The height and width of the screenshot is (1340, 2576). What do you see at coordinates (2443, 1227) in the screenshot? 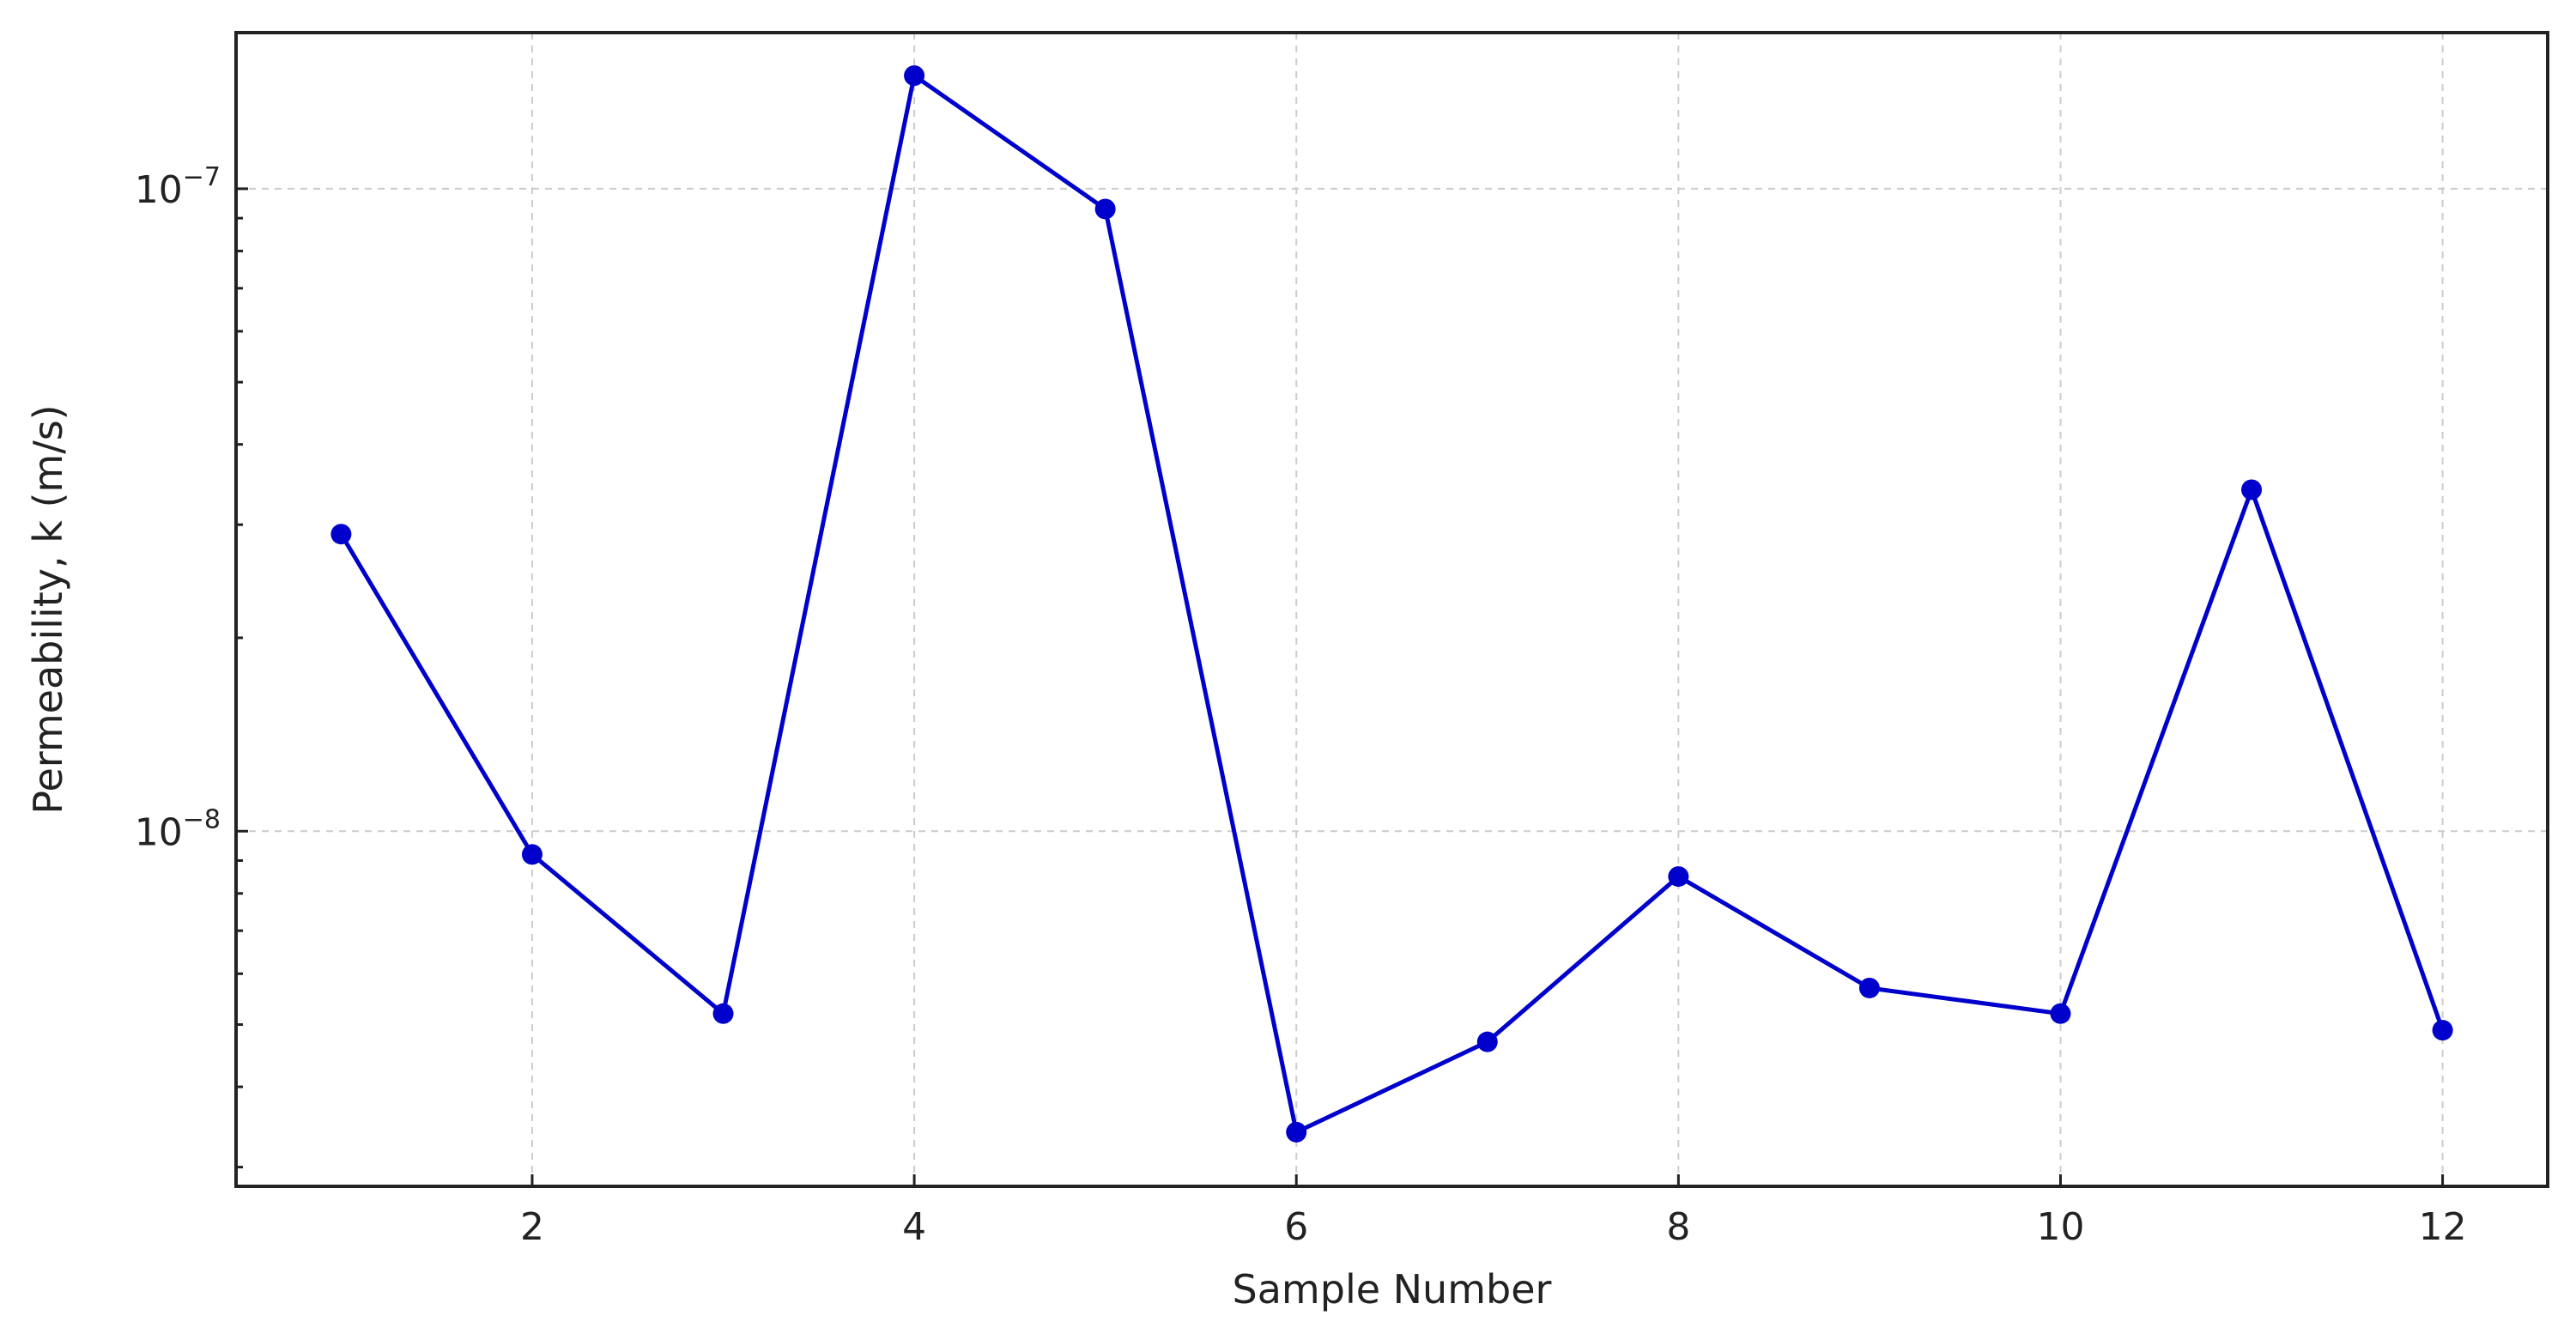
I see `x-tick-label: 12` at bounding box center [2443, 1227].